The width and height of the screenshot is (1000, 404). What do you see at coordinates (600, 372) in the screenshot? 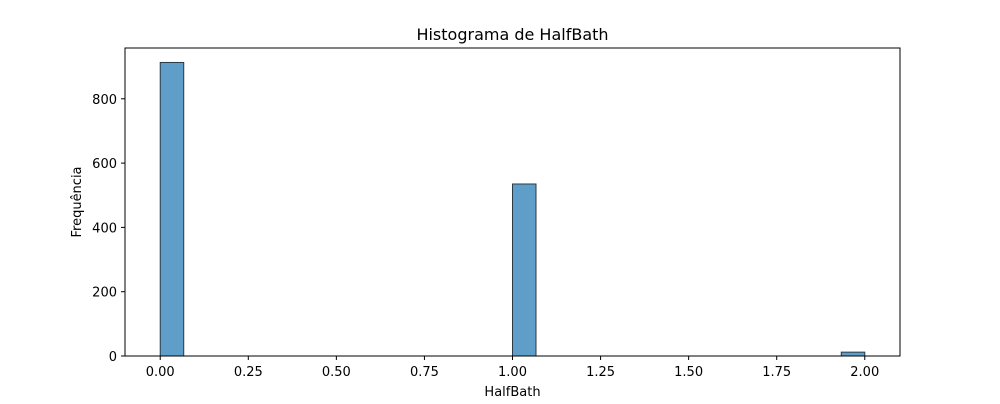
I see `x-tick-label: 1.25` at bounding box center [600, 372].